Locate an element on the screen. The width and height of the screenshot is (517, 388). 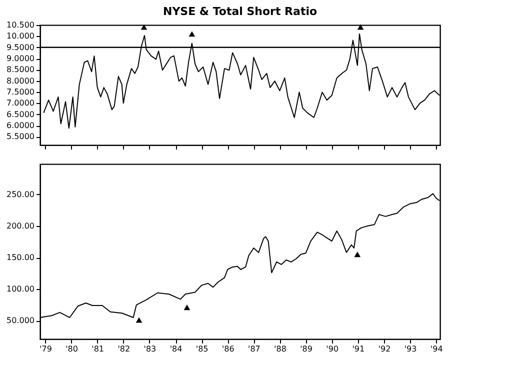
y-tick-label: 200.00 is located at coordinates (20, 225).